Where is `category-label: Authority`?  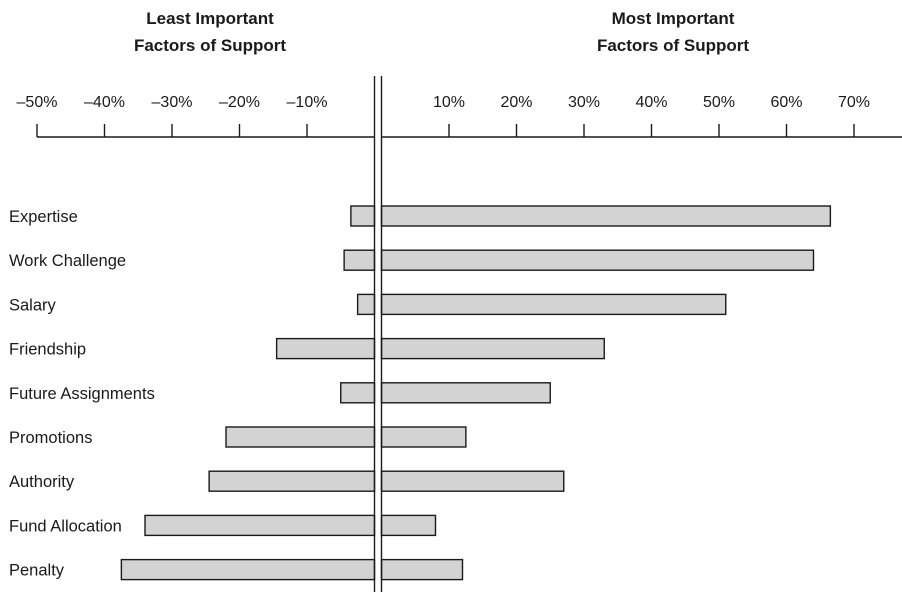
category-label: Authority is located at coordinates (42, 482).